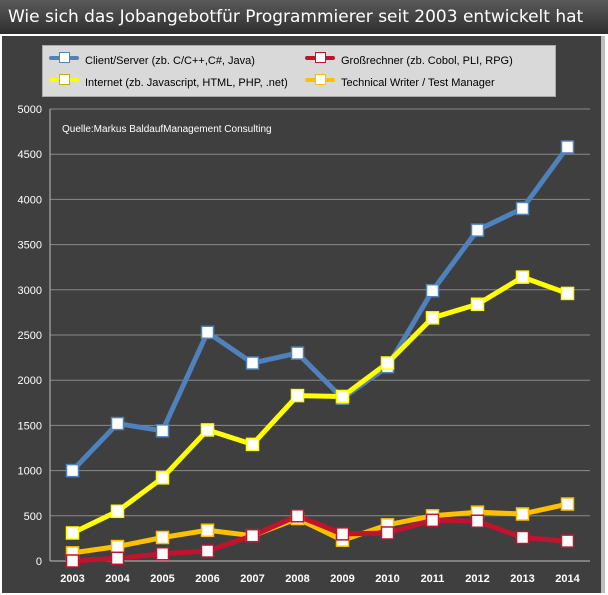 The width and height of the screenshot is (608, 595). I want to click on x-tick-label: 2008, so click(297, 579).